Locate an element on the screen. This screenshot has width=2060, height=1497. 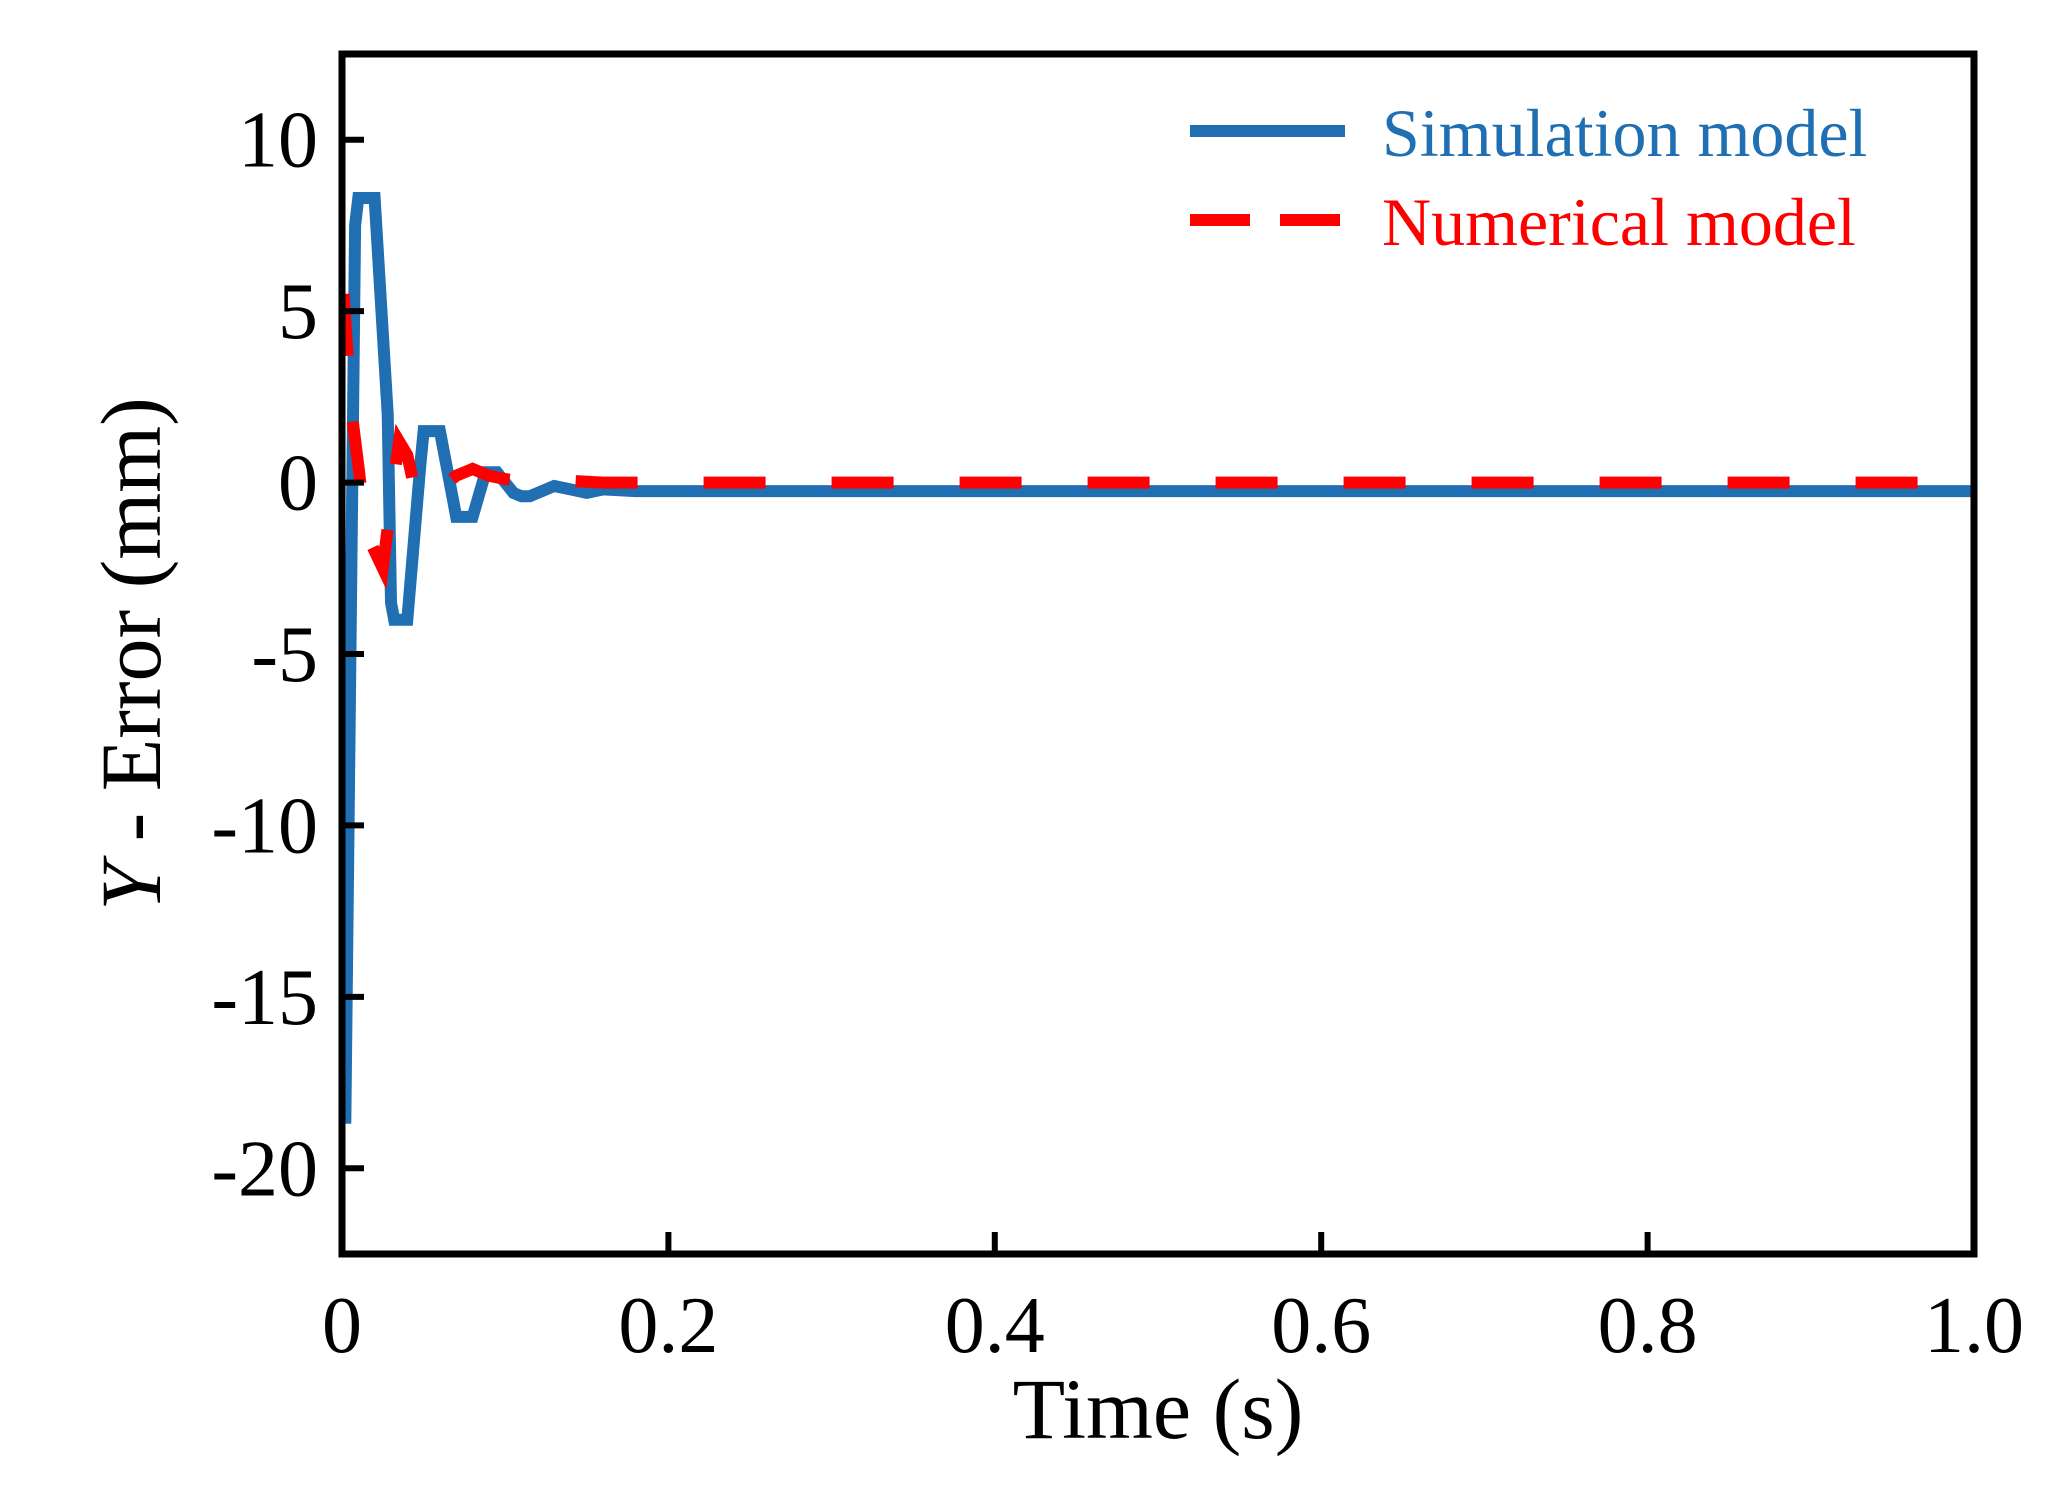
x-tick-label-1: 0.2 is located at coordinates (668, 1326).